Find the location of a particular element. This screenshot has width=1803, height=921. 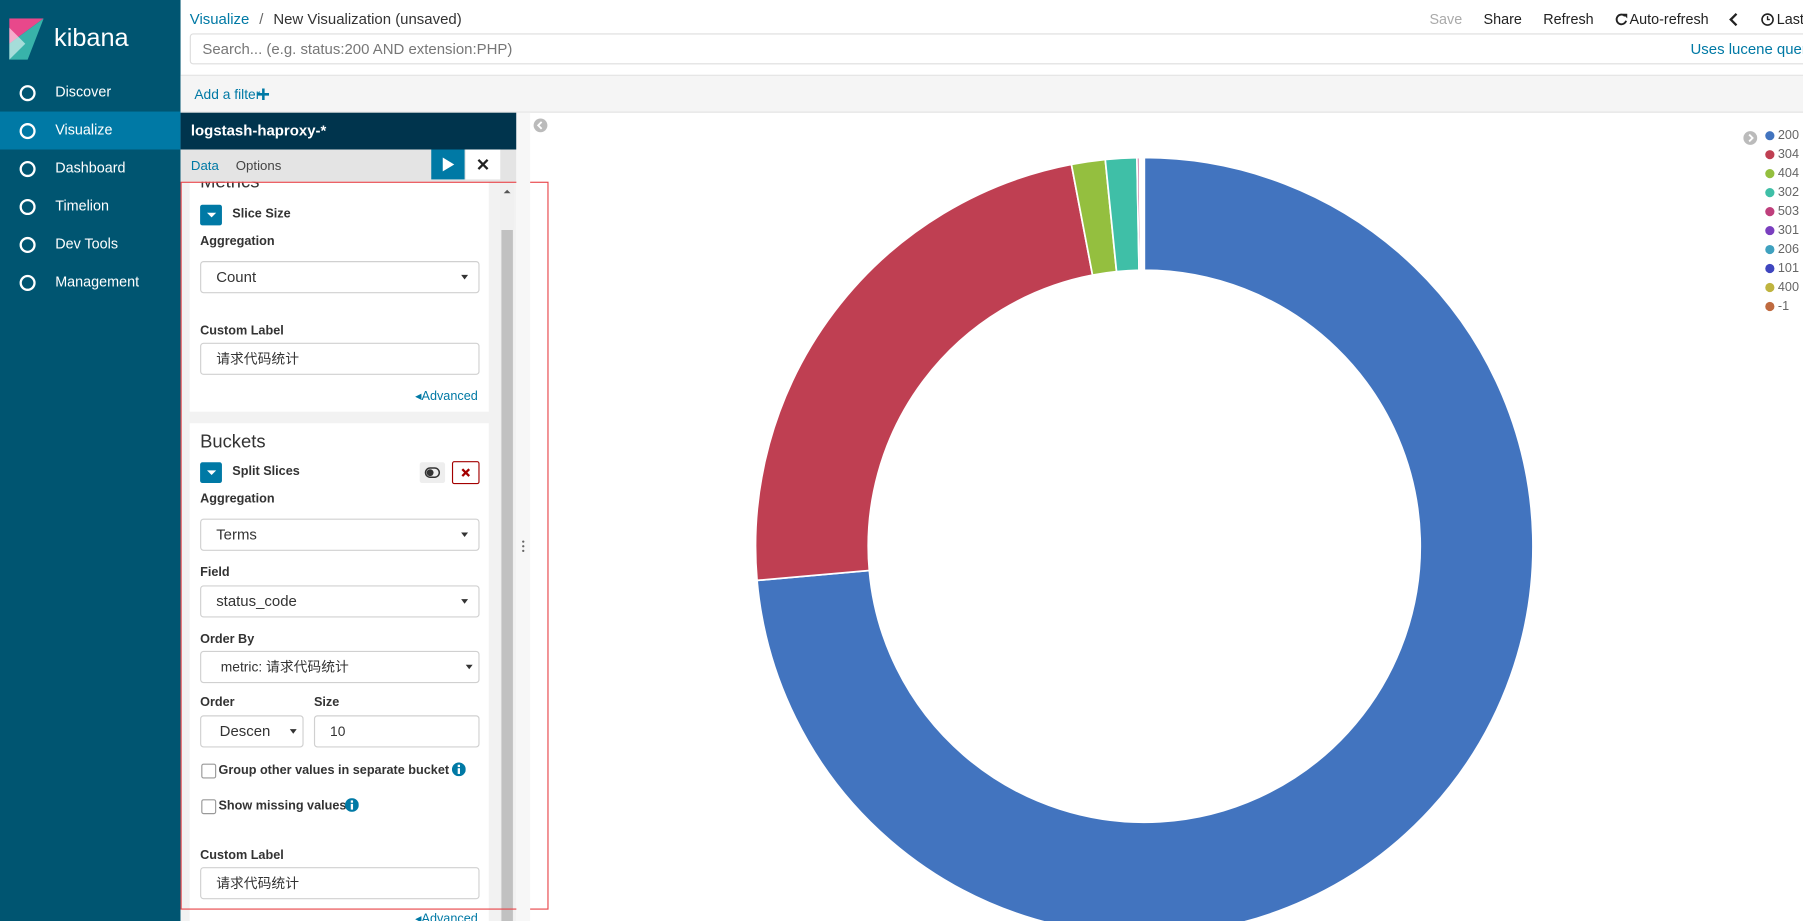

select: status_code is located at coordinates (340, 601).